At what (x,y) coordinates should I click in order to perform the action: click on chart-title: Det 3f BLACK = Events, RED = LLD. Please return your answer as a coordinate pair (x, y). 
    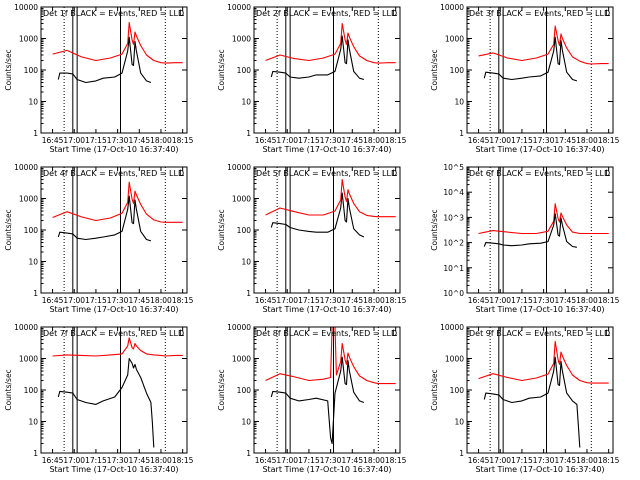
    Looking at the image, I should click on (539, 13).